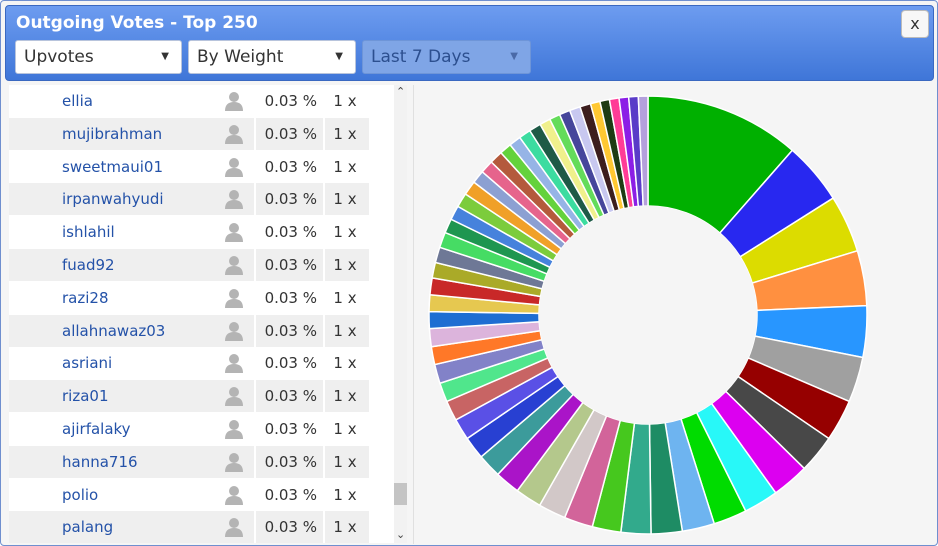  What do you see at coordinates (85, 396) in the screenshot?
I see `voter-name-link: riza01` at bounding box center [85, 396].